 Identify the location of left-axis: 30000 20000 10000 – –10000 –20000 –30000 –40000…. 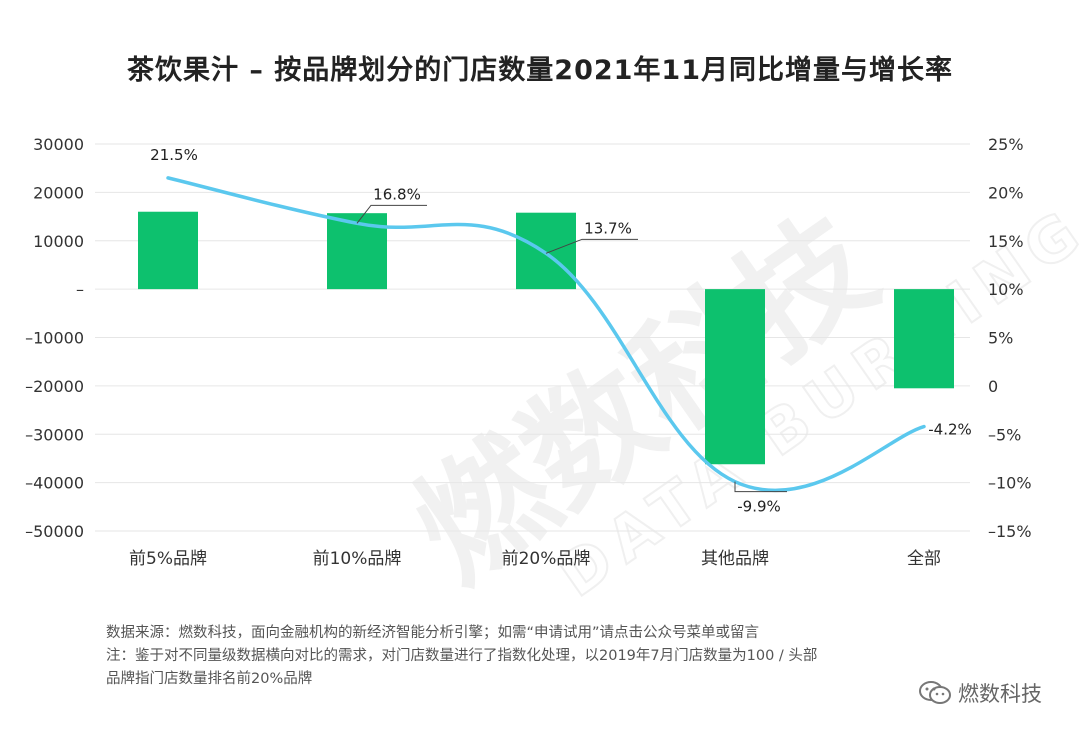
(54, 338).